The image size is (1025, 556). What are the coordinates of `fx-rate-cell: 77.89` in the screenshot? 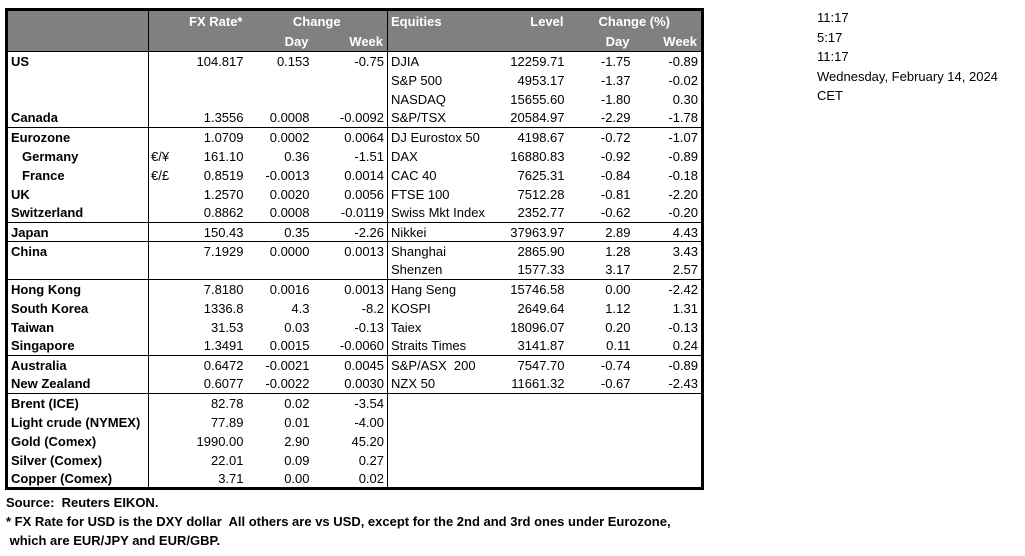 It's located at (227, 422).